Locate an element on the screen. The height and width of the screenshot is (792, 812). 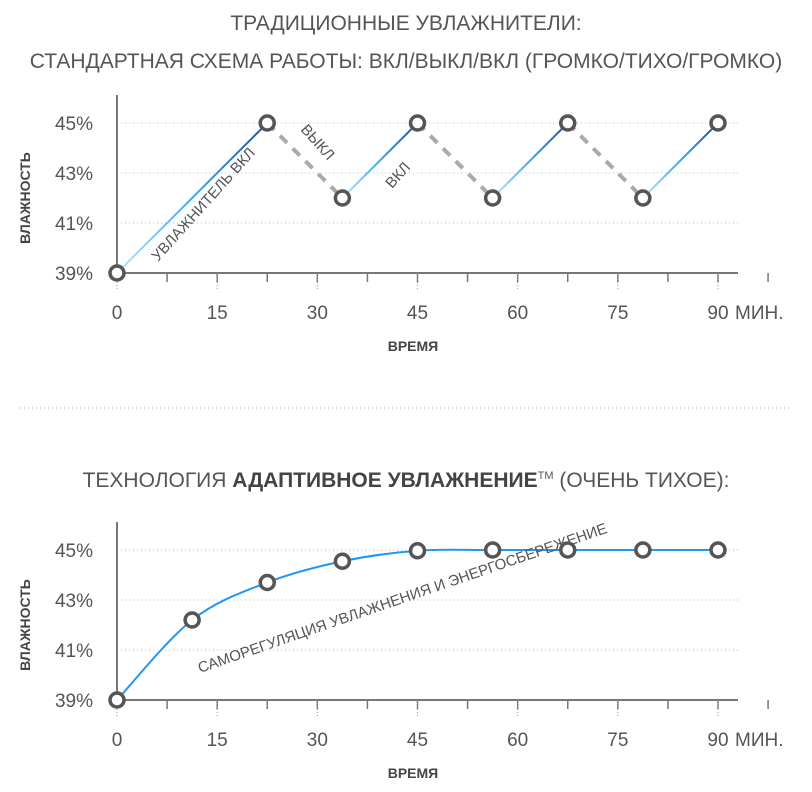
humidity-curve is located at coordinates (417, 624).